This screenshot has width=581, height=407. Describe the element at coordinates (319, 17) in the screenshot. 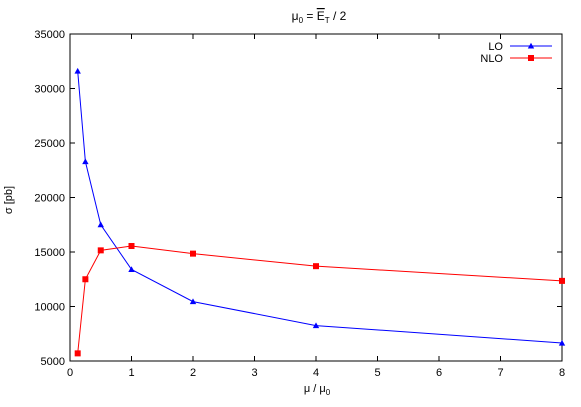

I see `chart-title: μ0 = ET / 2` at that location.